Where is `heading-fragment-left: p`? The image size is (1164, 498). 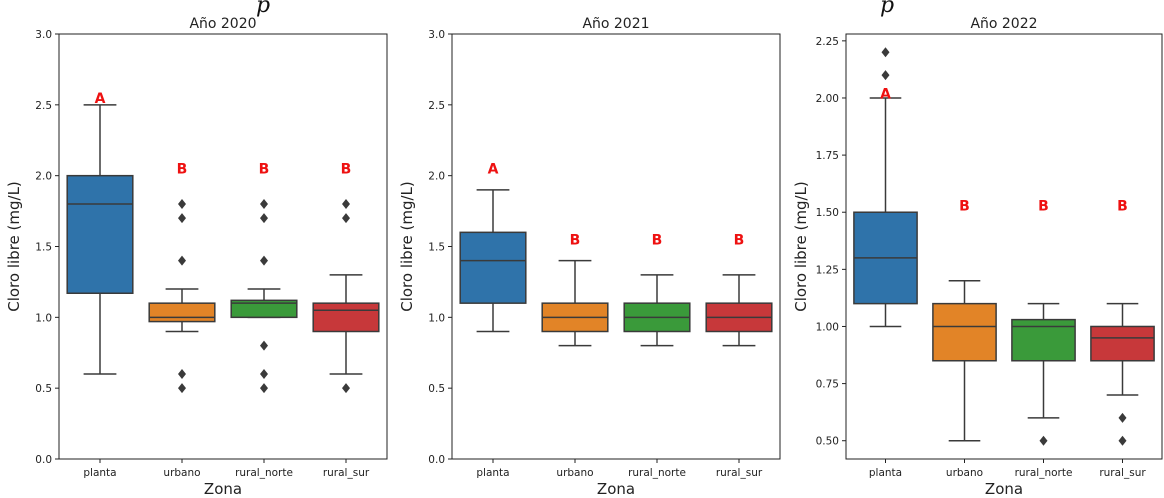
heading-fragment-left: p is located at coordinates (263, 9).